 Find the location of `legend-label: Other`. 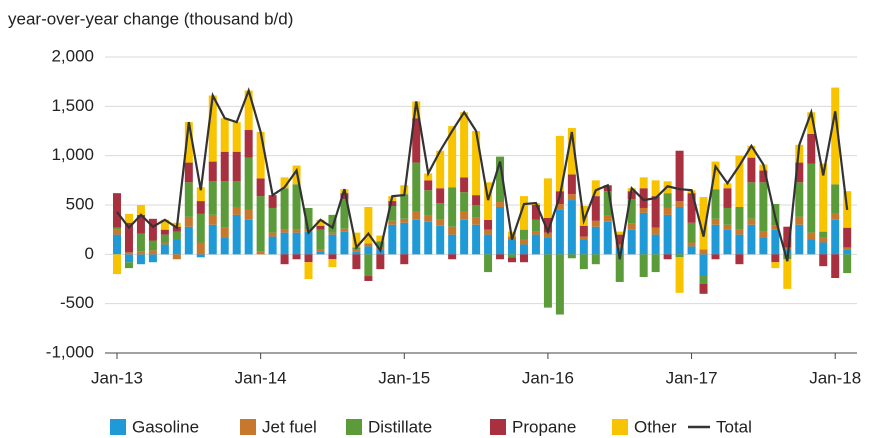

legend-label: Other is located at coordinates (655, 426).